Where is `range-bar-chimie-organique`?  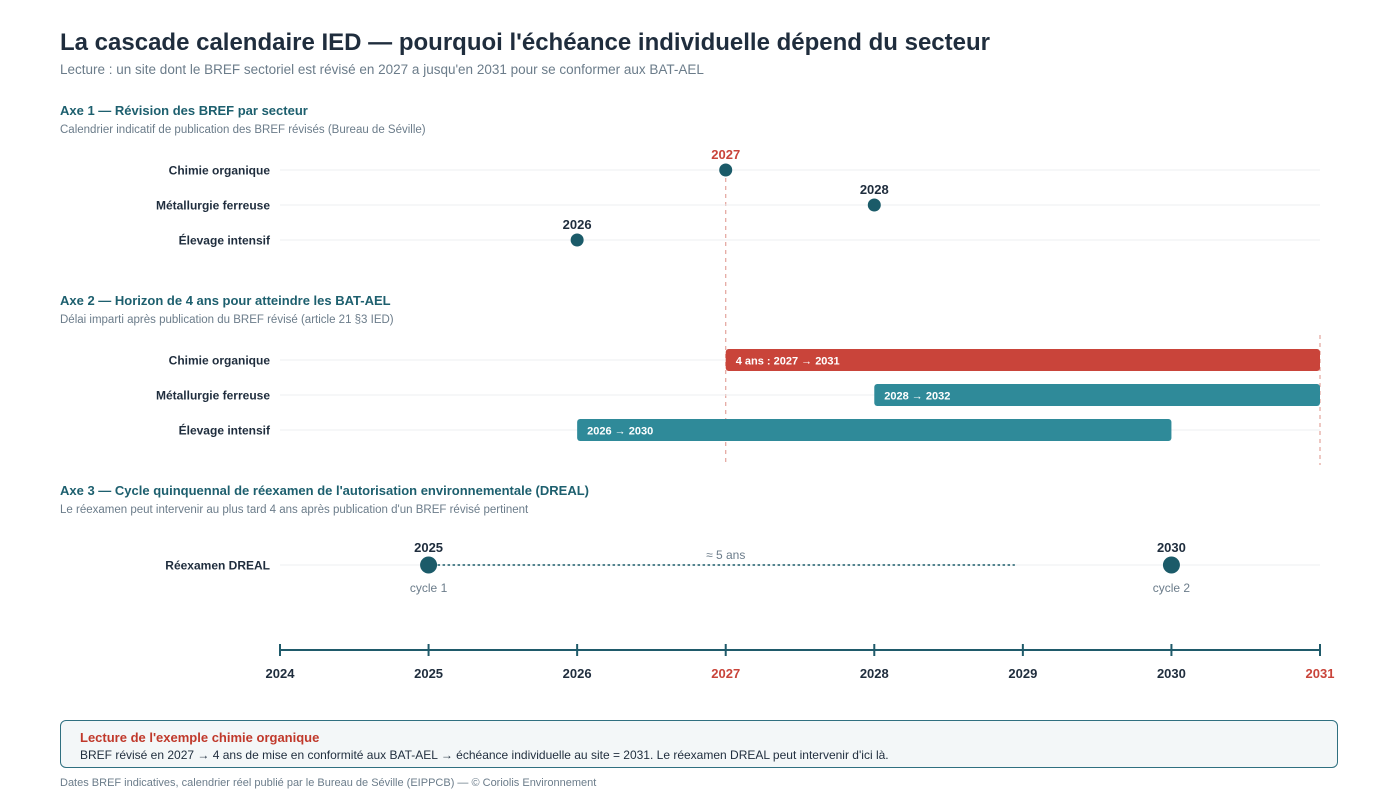
range-bar-chimie-organique is located at coordinates (1022, 360).